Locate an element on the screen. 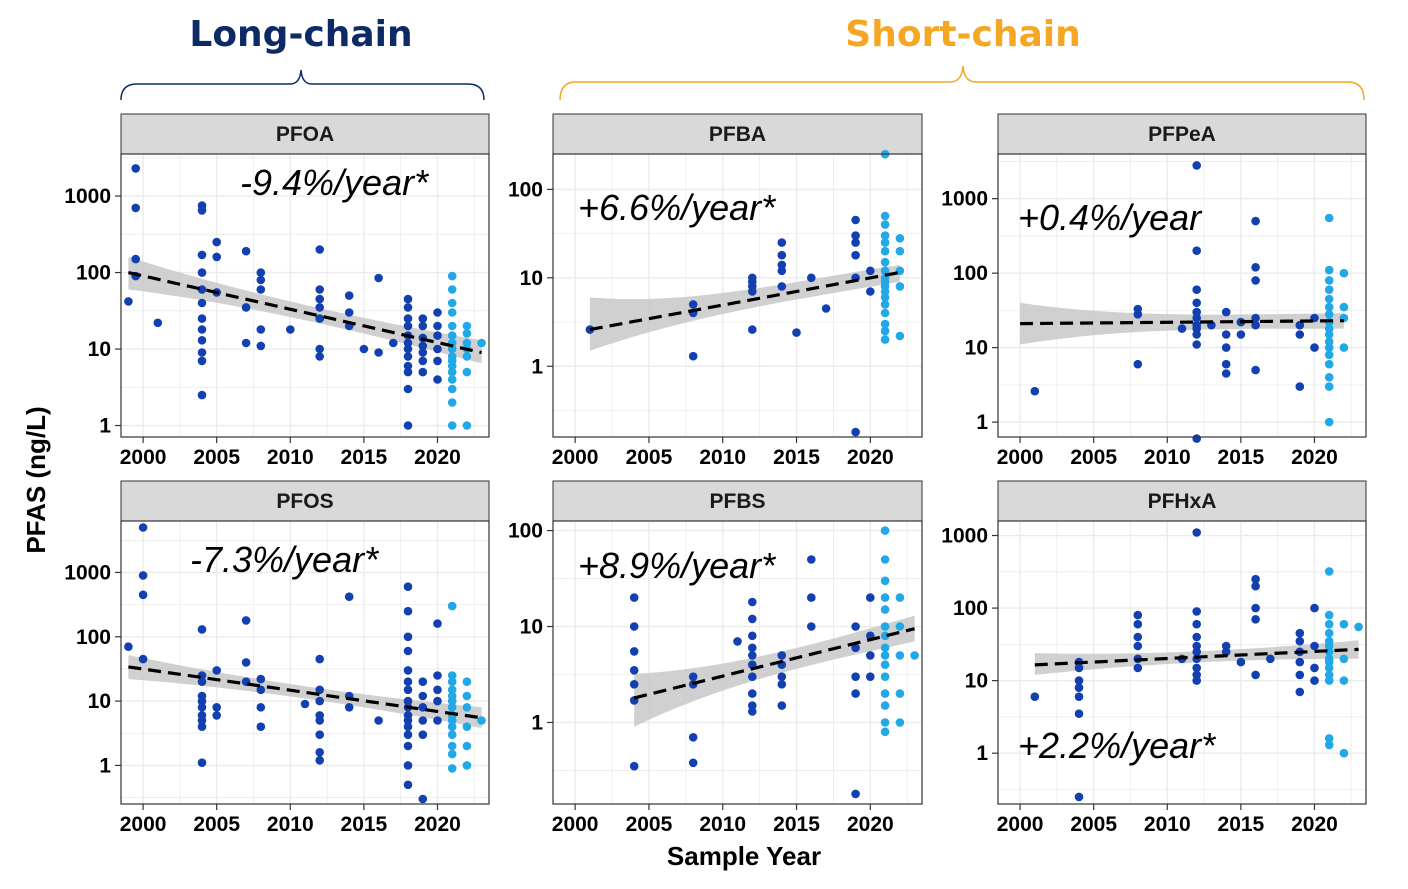 The height and width of the screenshot is (889, 1408). trend-line is located at coordinates (774, 663).